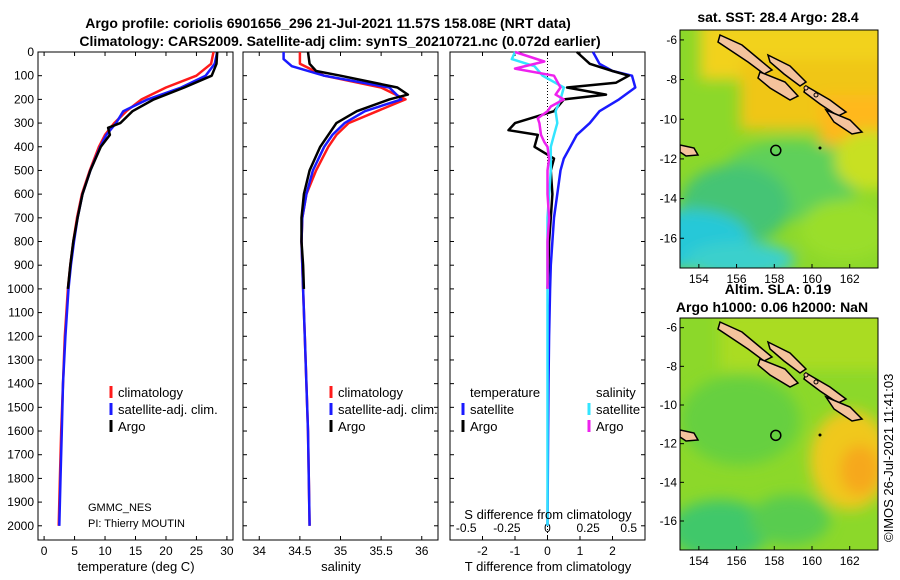 The image size is (900, 580). I want to click on y-tick-label: 200, so click(24, 99).